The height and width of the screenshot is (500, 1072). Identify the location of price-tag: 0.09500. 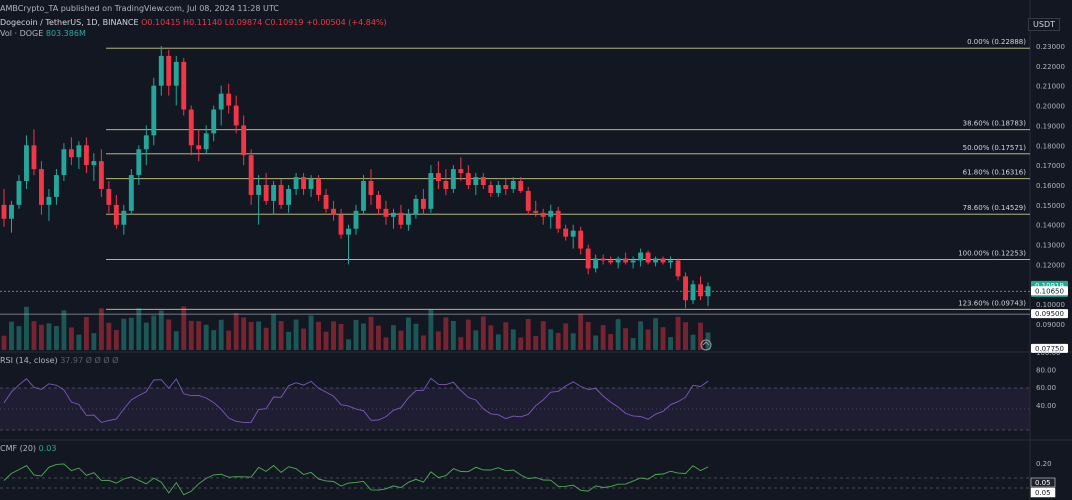
(1049, 314).